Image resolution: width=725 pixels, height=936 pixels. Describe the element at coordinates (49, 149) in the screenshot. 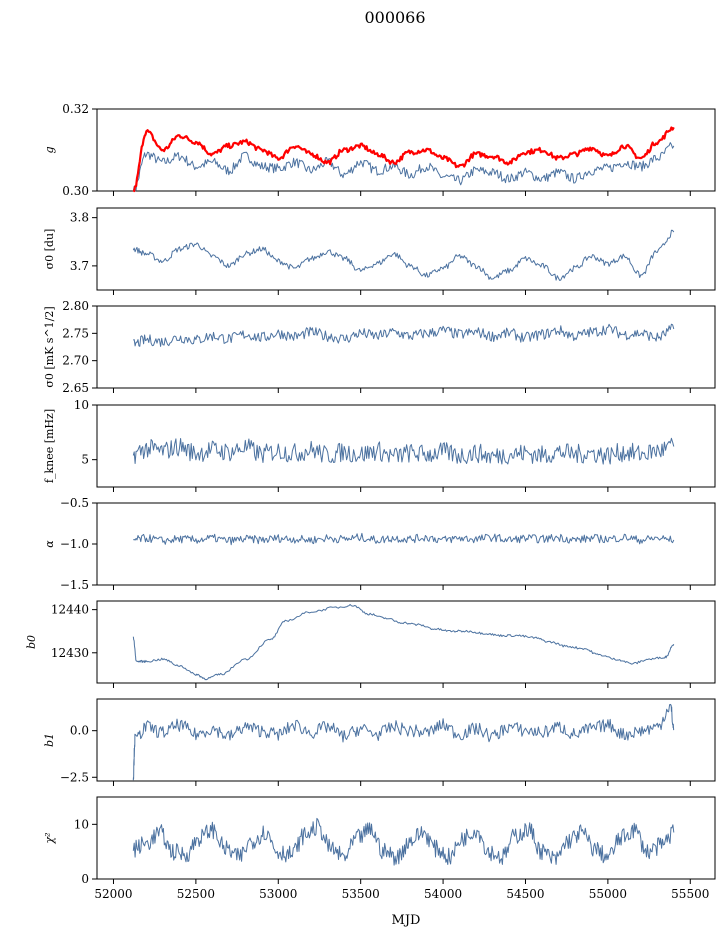

I see `y-axis-label: g` at that location.